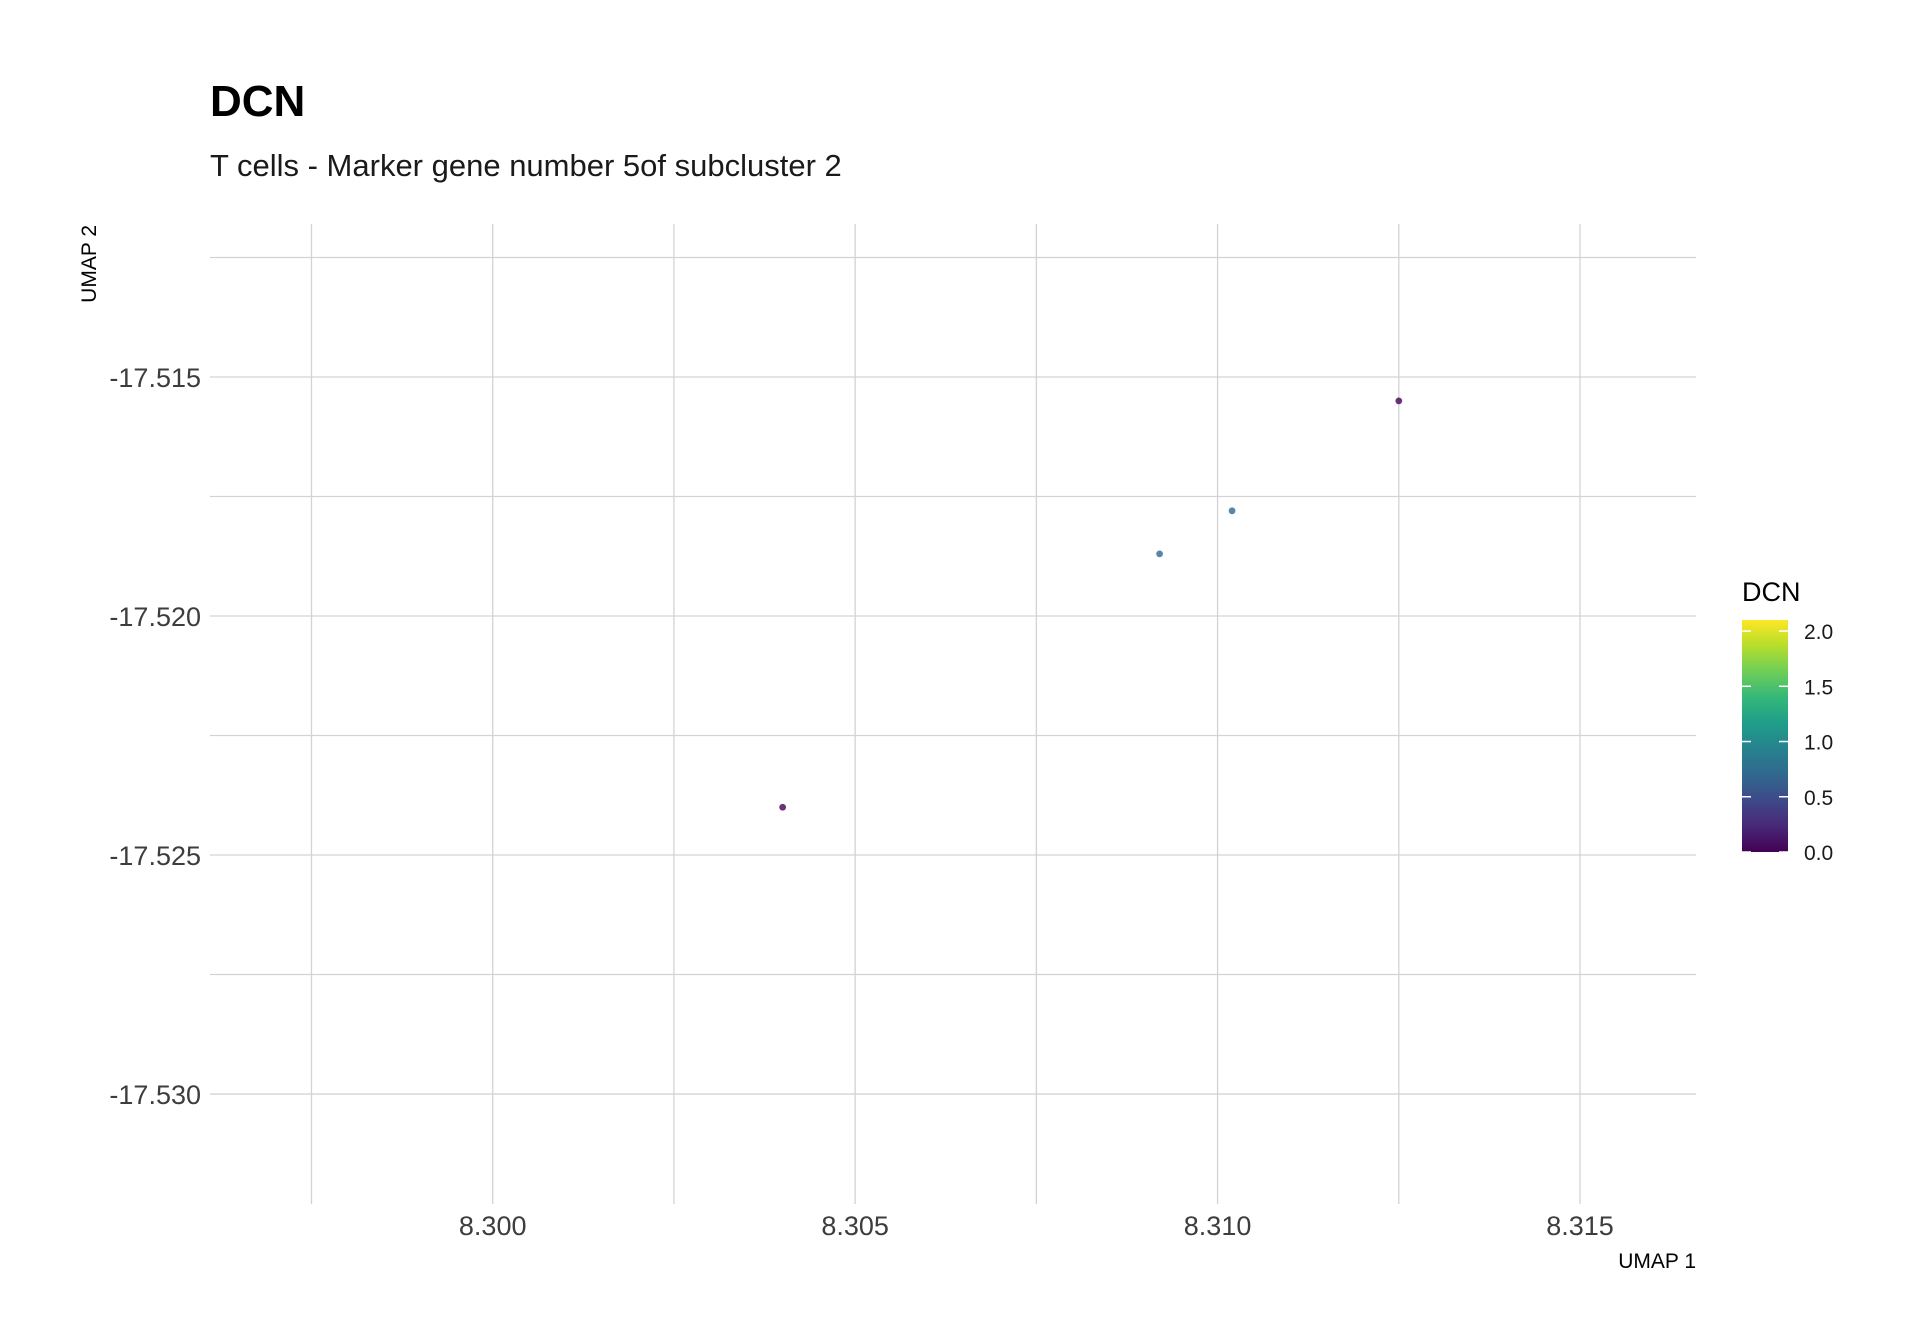  What do you see at coordinates (1218, 1226) in the screenshot?
I see `x-tick-label: 8.310` at bounding box center [1218, 1226].